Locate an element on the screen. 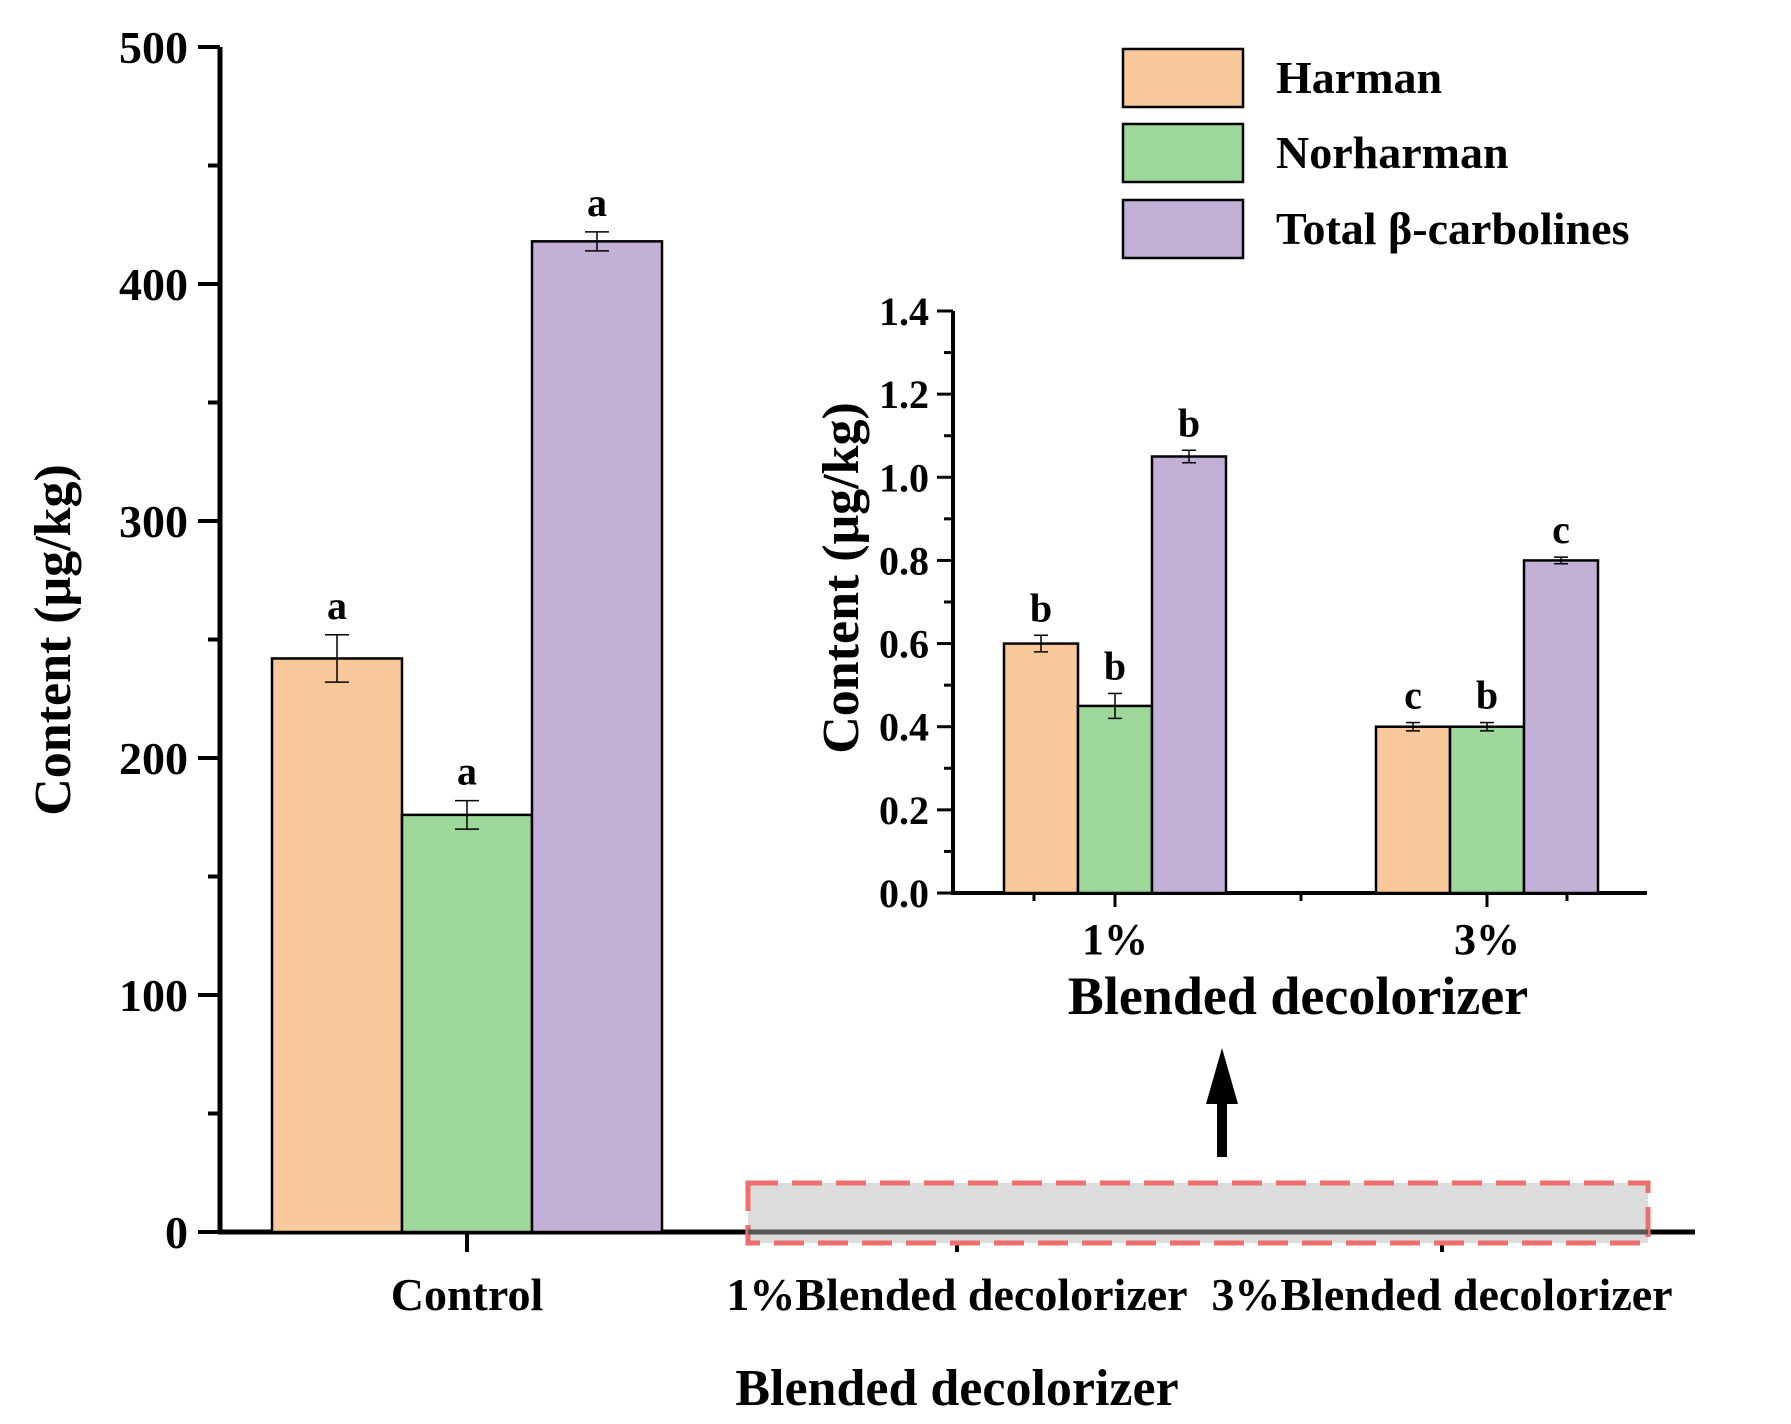  arrow-head is located at coordinates (1222, 1076).